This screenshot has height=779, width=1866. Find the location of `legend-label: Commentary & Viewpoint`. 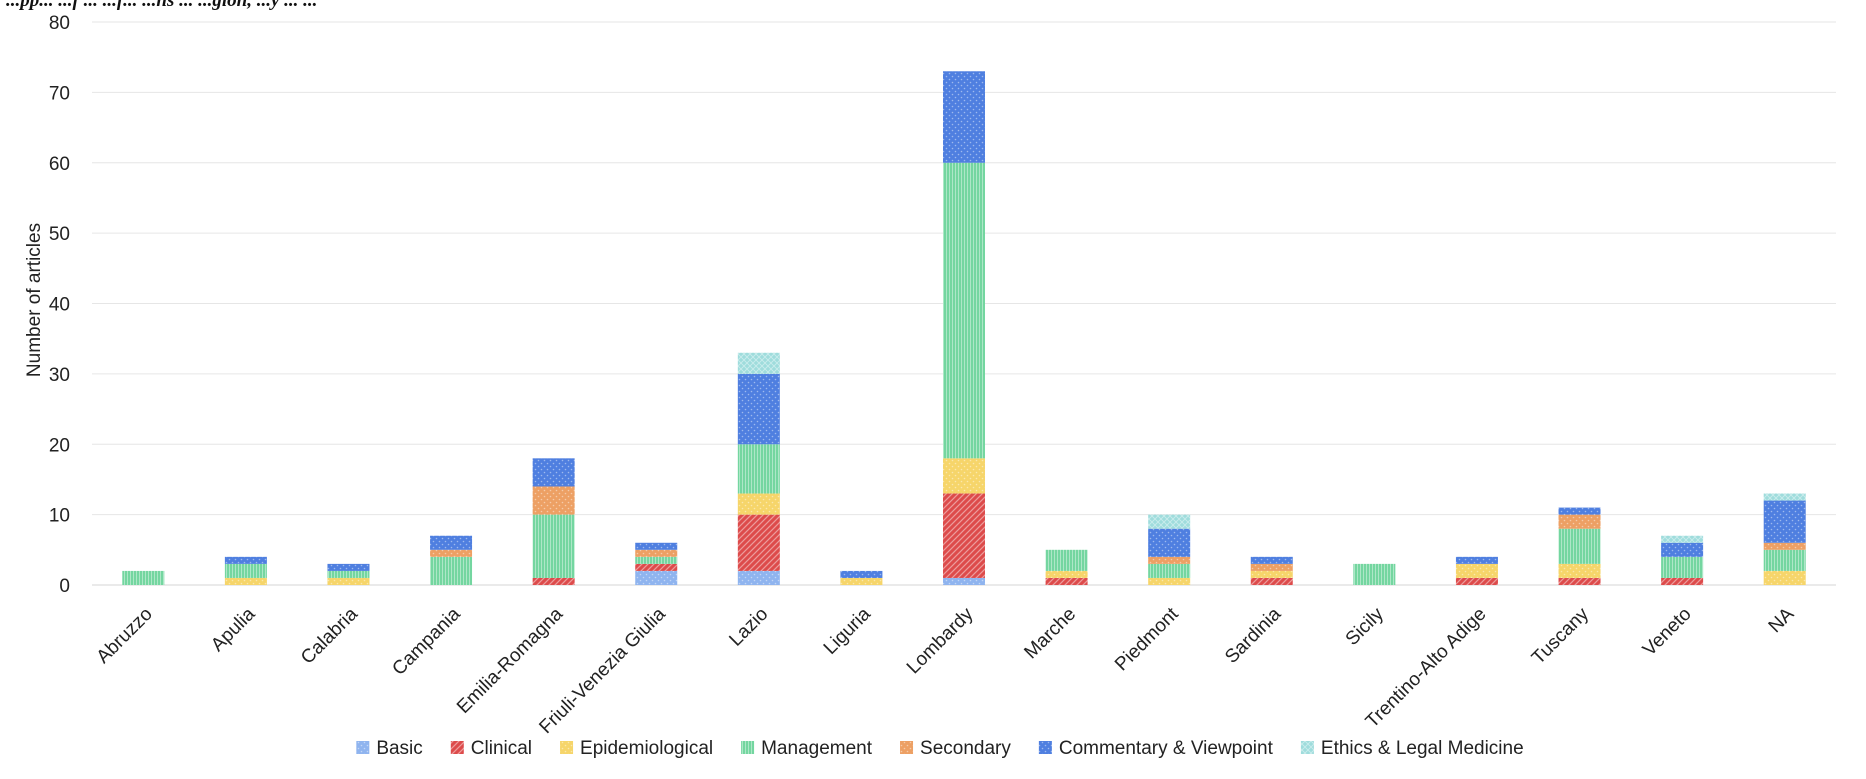

legend-label: Commentary & Viewpoint is located at coordinates (1166, 748).